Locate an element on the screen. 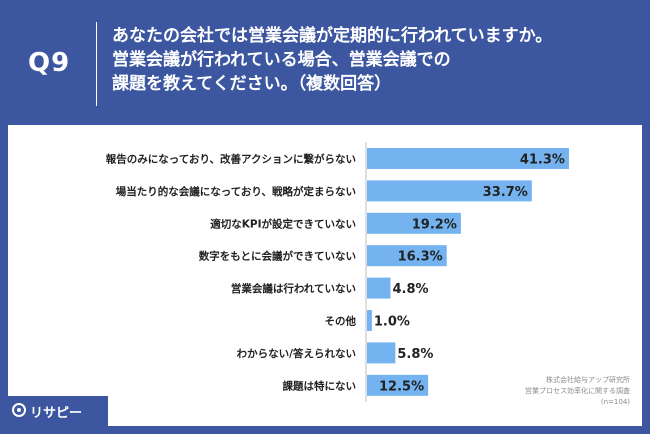 The height and width of the screenshot is (434, 650). value-label: 16.3% is located at coordinates (420, 257).